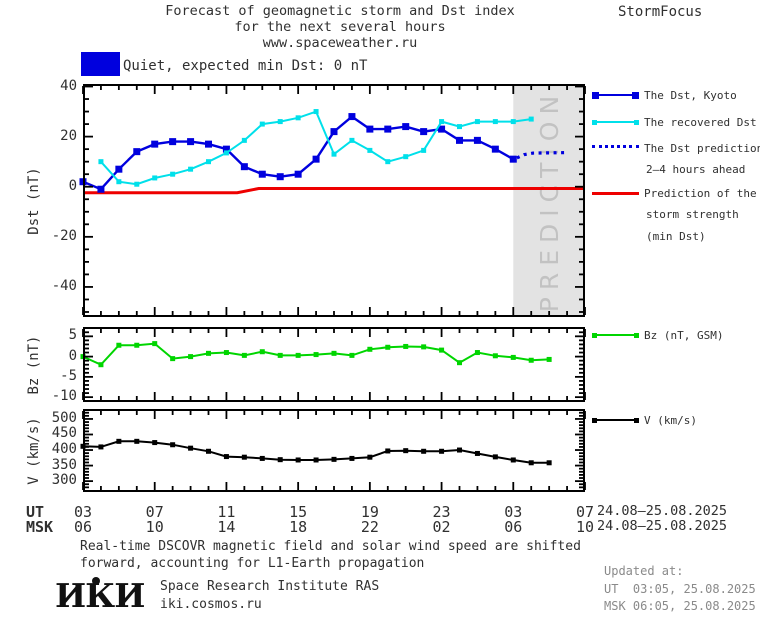 This screenshot has width=760, height=620. I want to click on dst-ytick--20: -20, so click(64, 235).